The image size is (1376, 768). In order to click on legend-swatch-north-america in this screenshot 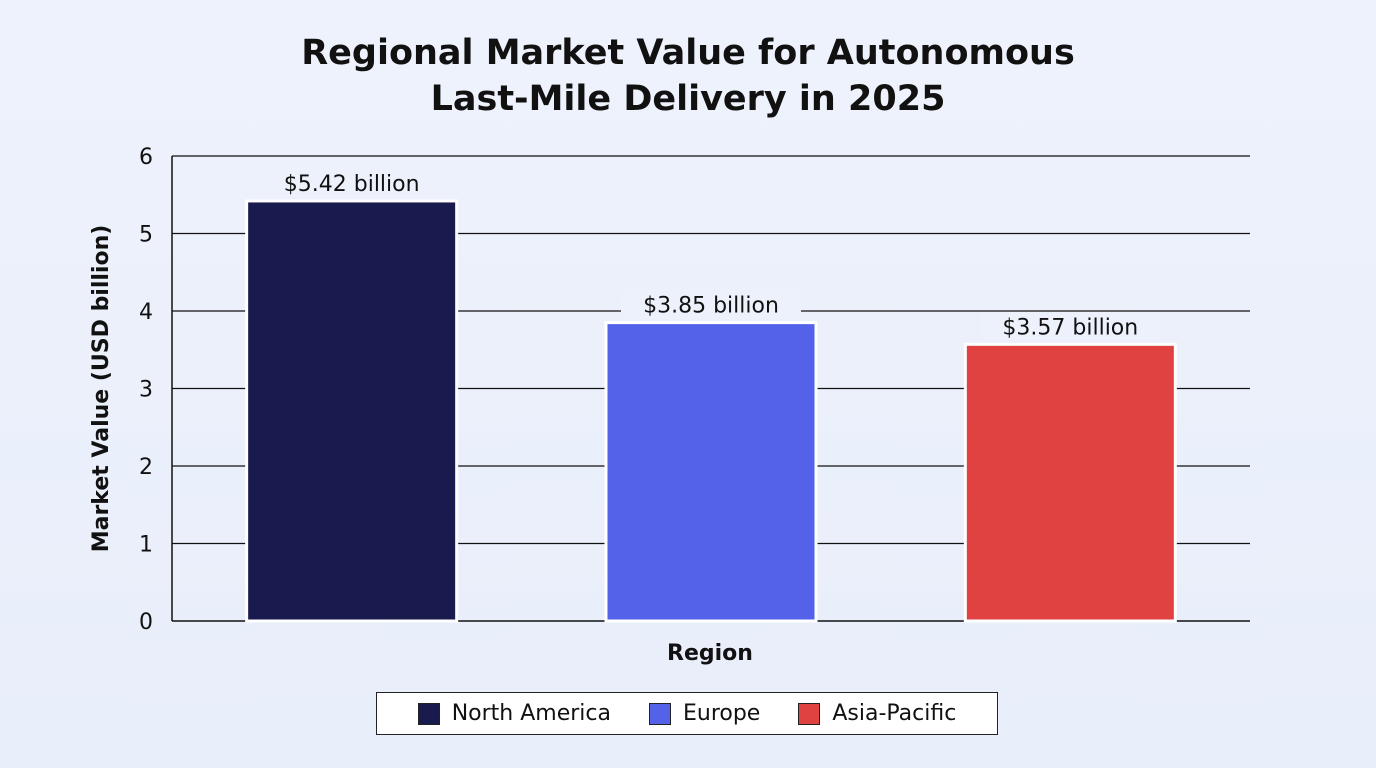, I will do `click(428, 713)`.